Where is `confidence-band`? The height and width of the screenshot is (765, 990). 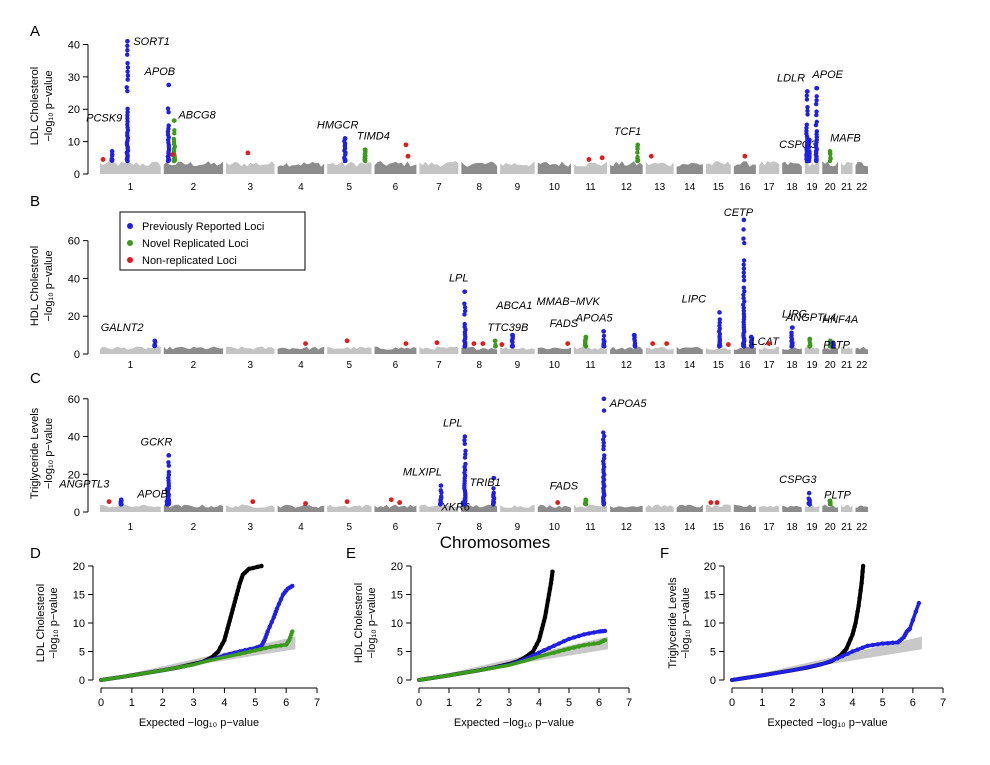
confidence-band is located at coordinates (513, 658).